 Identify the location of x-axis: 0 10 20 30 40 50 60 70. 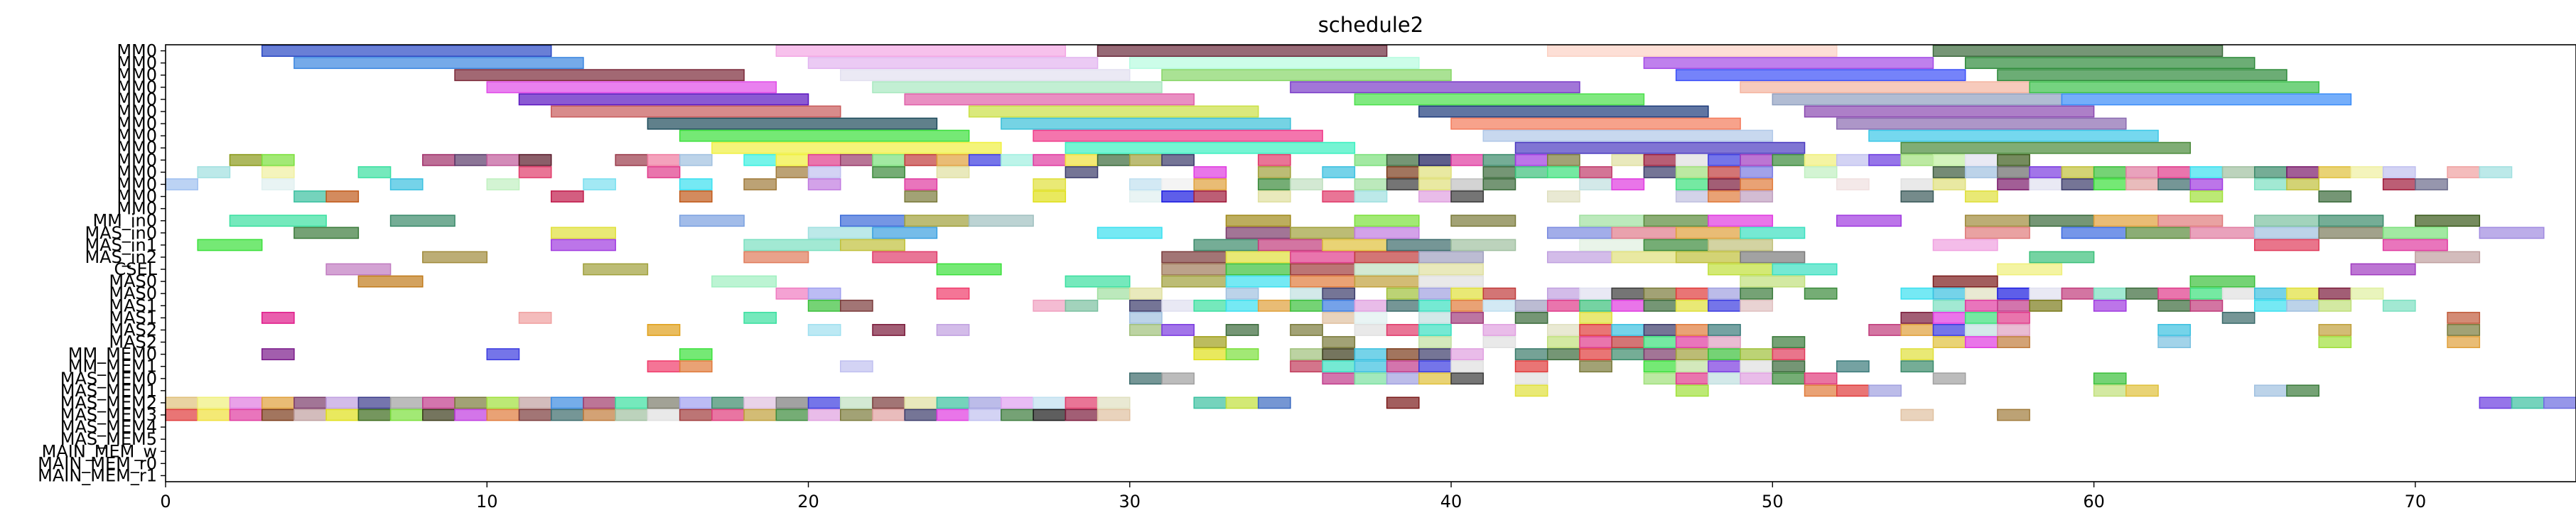
(1293, 497).